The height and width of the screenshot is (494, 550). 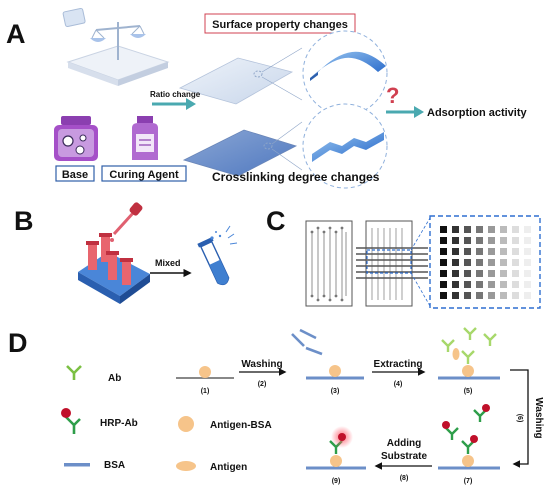 What do you see at coordinates (469, 345) in the screenshot?
I see `stage5-antibodies` at bounding box center [469, 345].